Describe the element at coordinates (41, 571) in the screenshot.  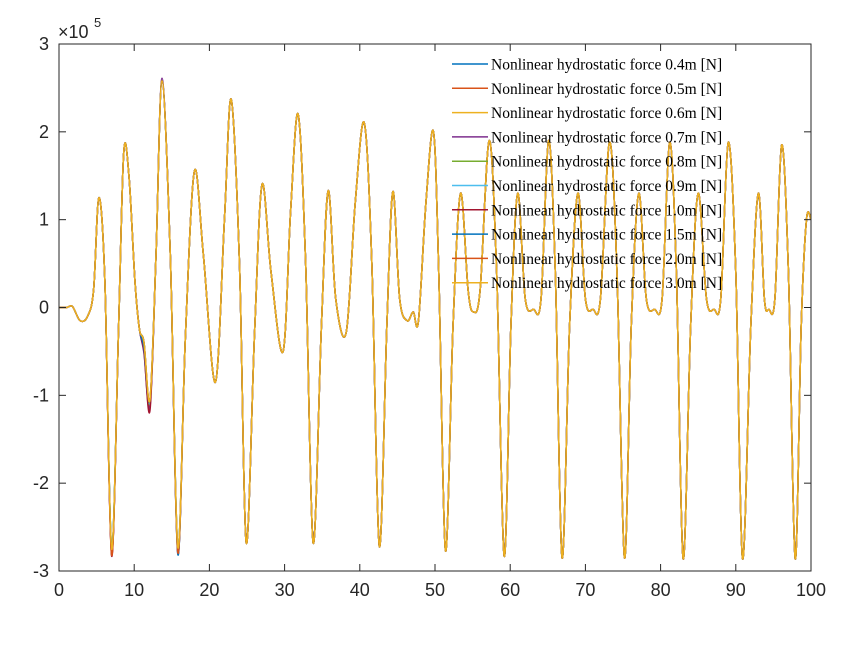
I see `y-tick-label: -3` at that location.